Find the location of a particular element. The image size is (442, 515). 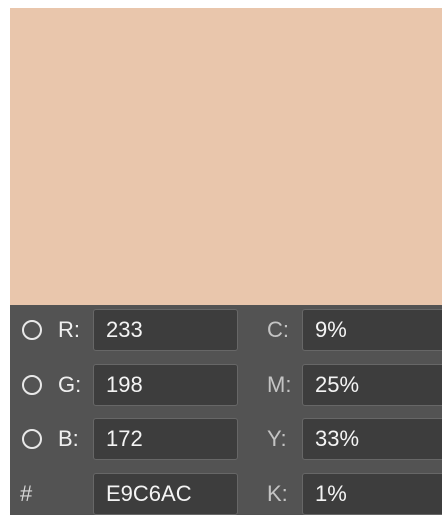

channel-label: R: is located at coordinates (69, 329).